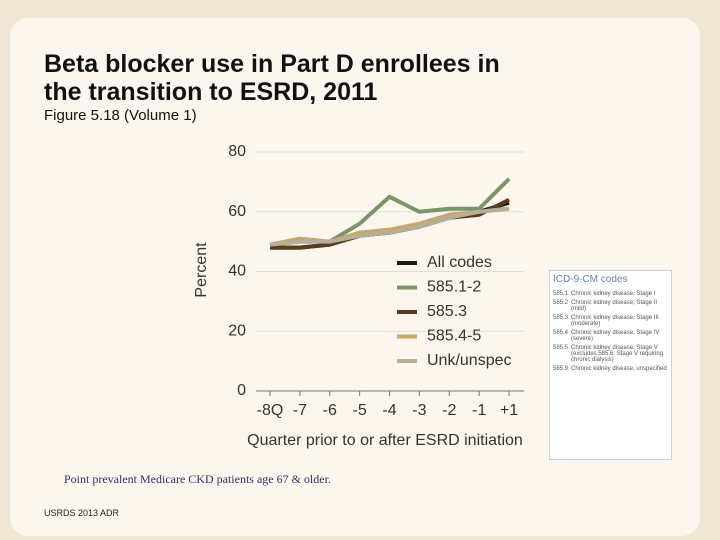 The height and width of the screenshot is (540, 720). Describe the element at coordinates (469, 360) in the screenshot. I see `legend-label: Unk/unspec` at that location.